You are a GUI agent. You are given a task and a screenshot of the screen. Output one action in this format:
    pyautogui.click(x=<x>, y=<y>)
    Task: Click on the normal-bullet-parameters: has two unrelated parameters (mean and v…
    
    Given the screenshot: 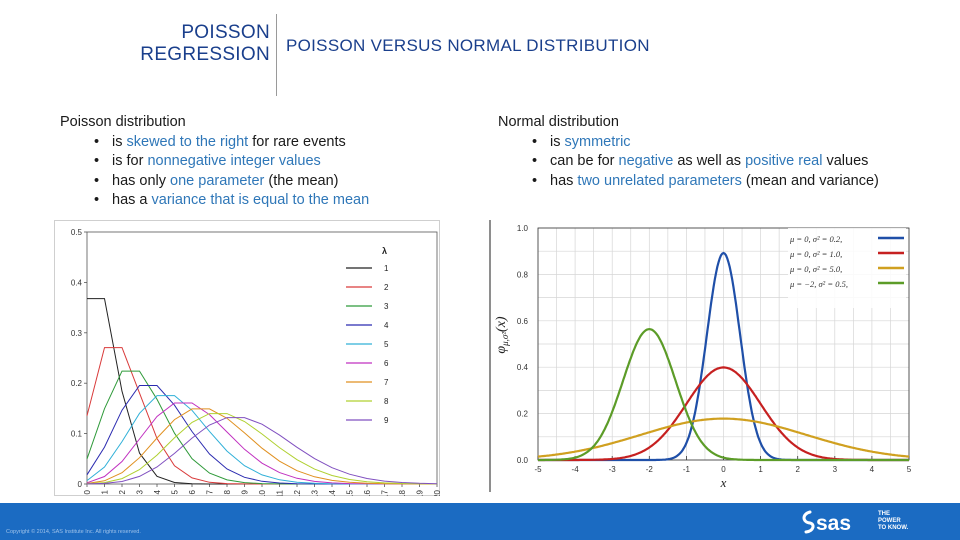 What is the action you would take?
    pyautogui.click(x=703, y=182)
    